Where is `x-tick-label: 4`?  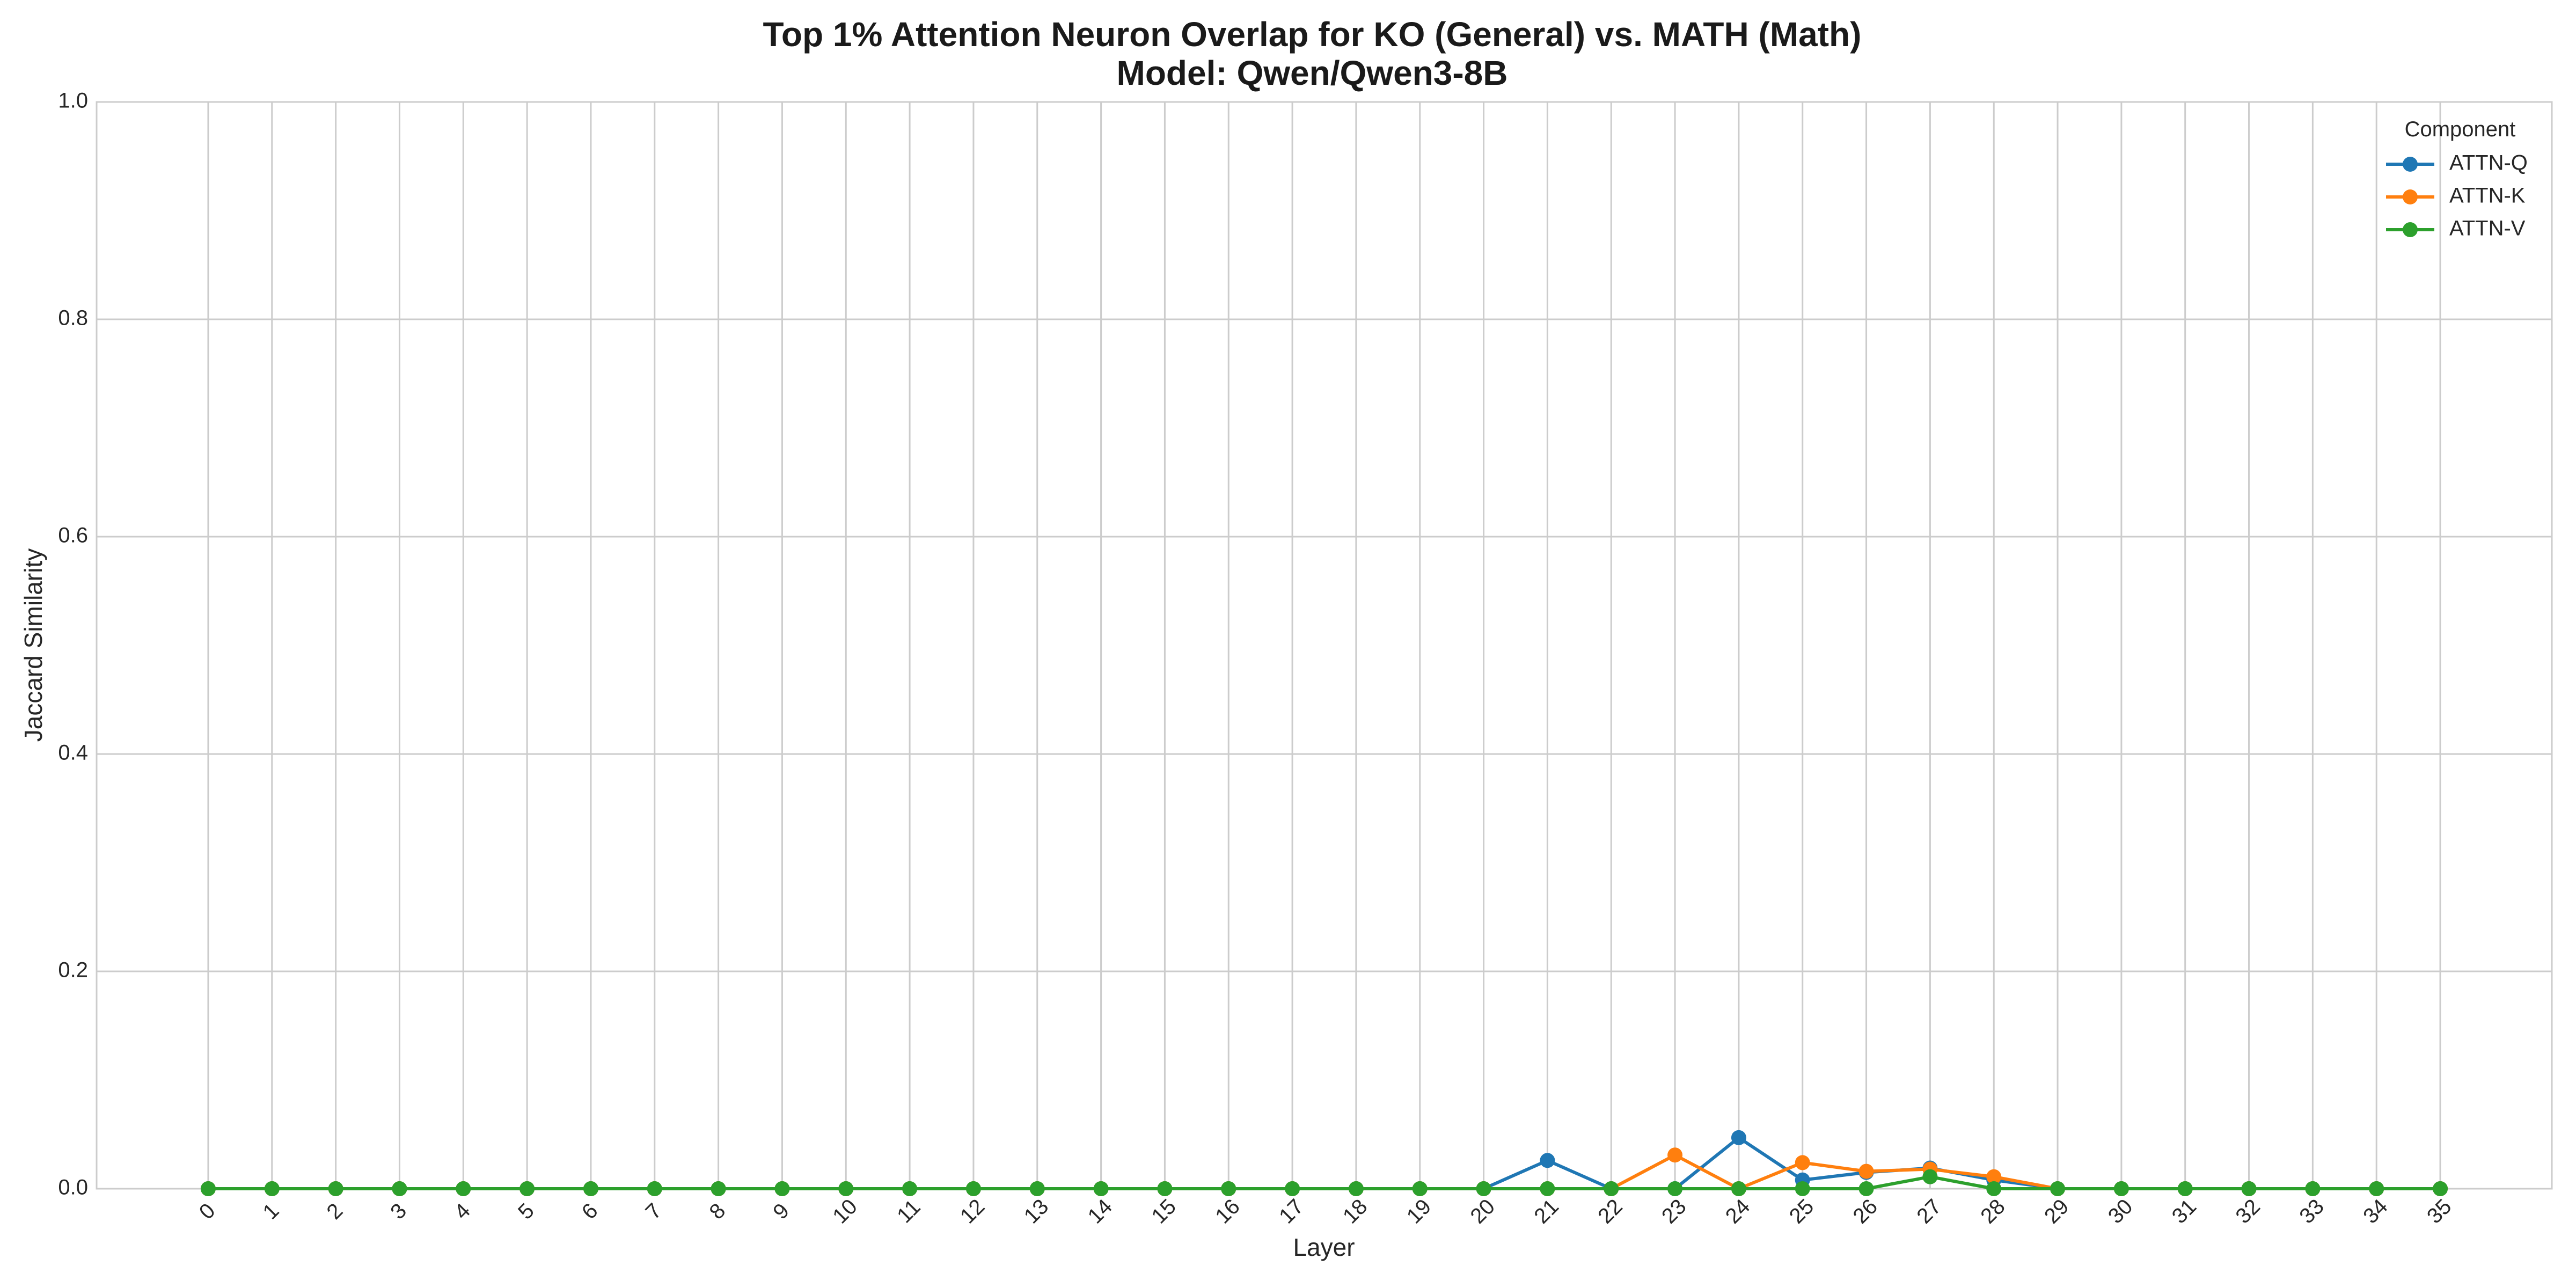 x-tick-label: 4 is located at coordinates (462, 1211).